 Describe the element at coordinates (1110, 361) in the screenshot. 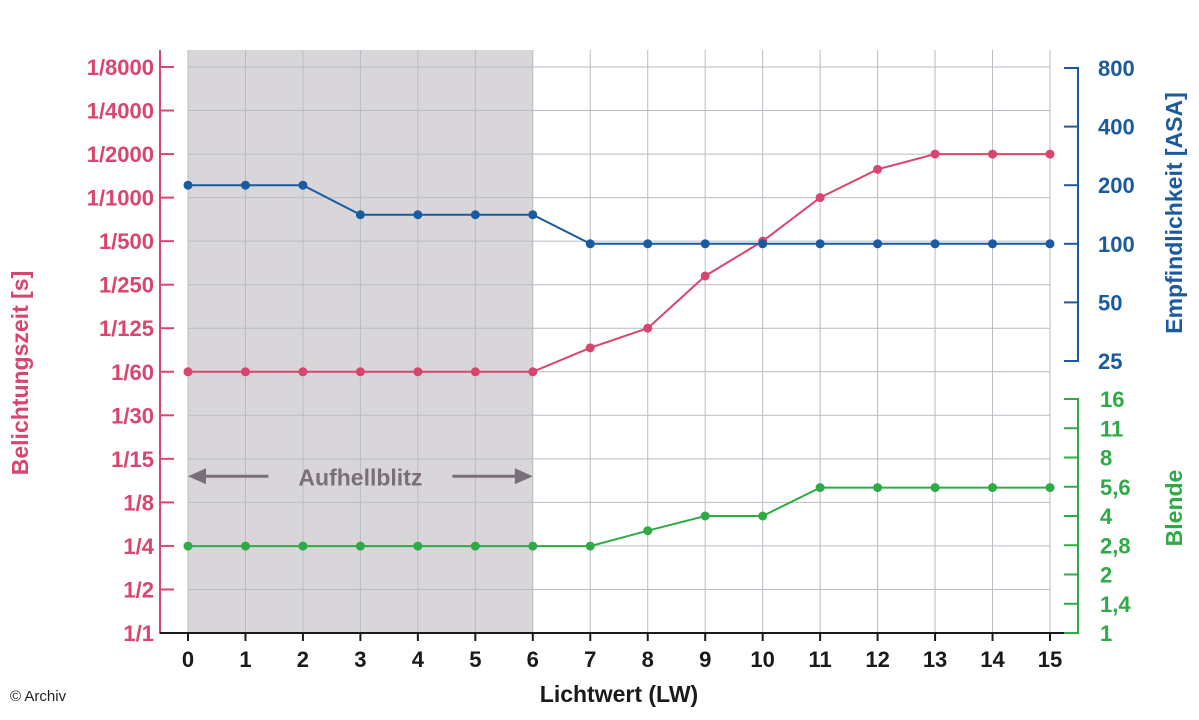

I see `y-axis-iso-tick-label: 25` at that location.